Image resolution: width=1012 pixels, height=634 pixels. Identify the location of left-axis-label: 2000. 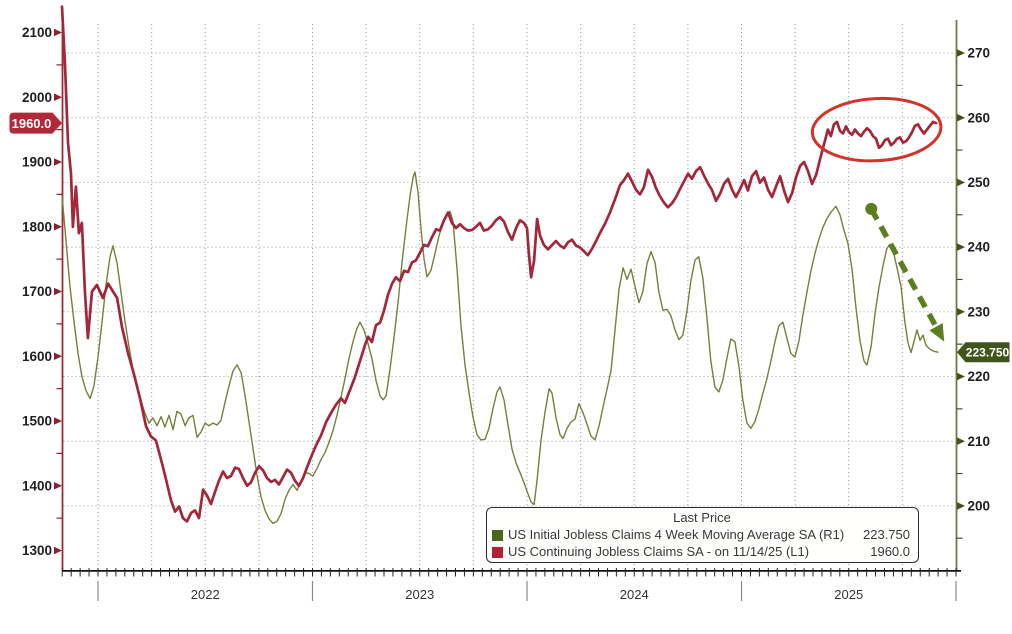
(37, 97).